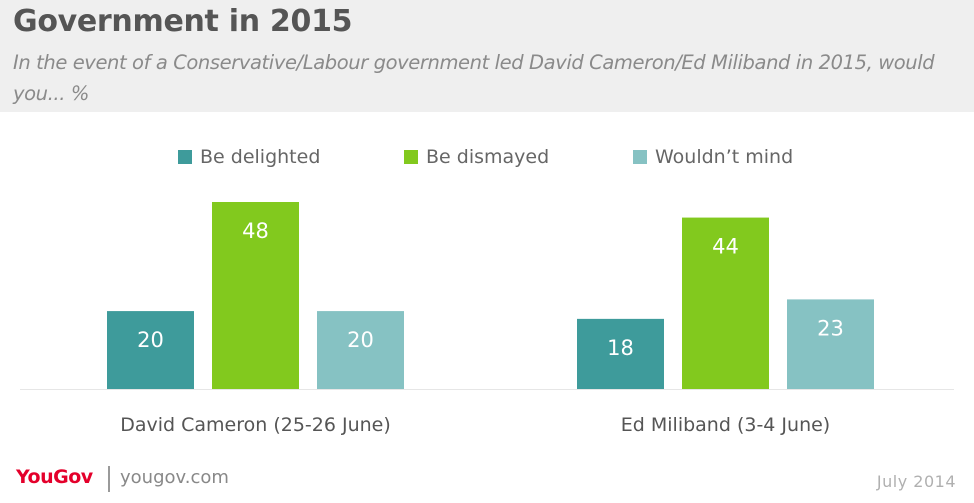 The width and height of the screenshot is (974, 503). I want to click on legend-item-be-dismayed: Be dismayed, so click(476, 157).